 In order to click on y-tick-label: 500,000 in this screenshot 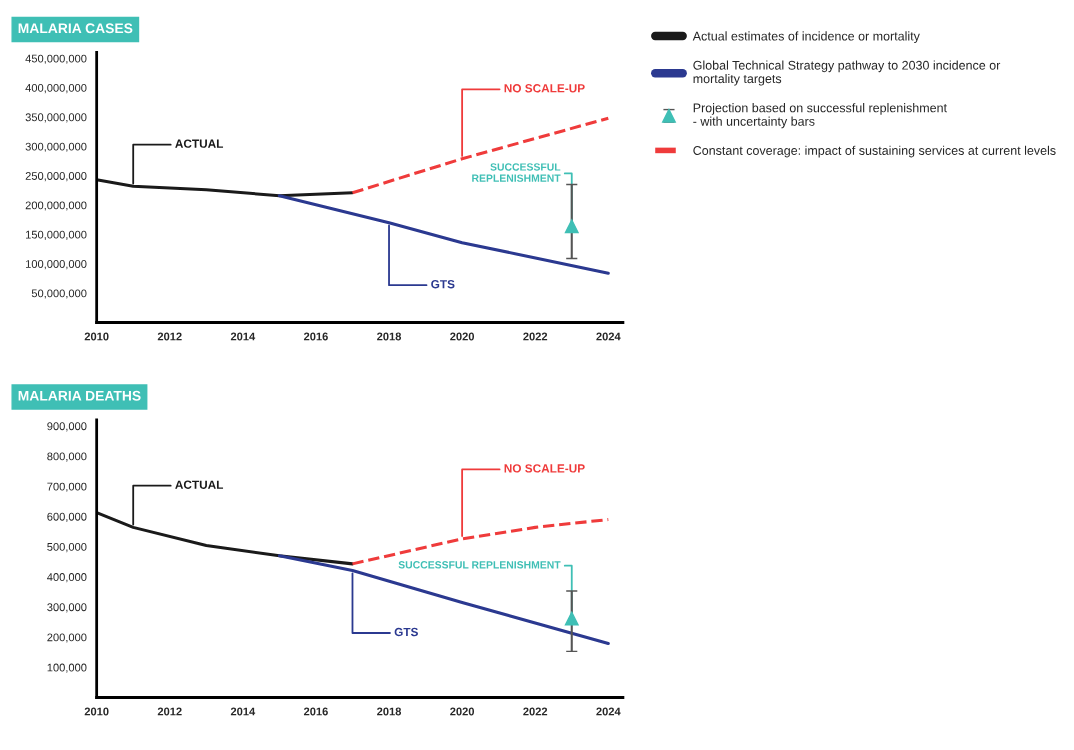, I will do `click(67, 547)`.